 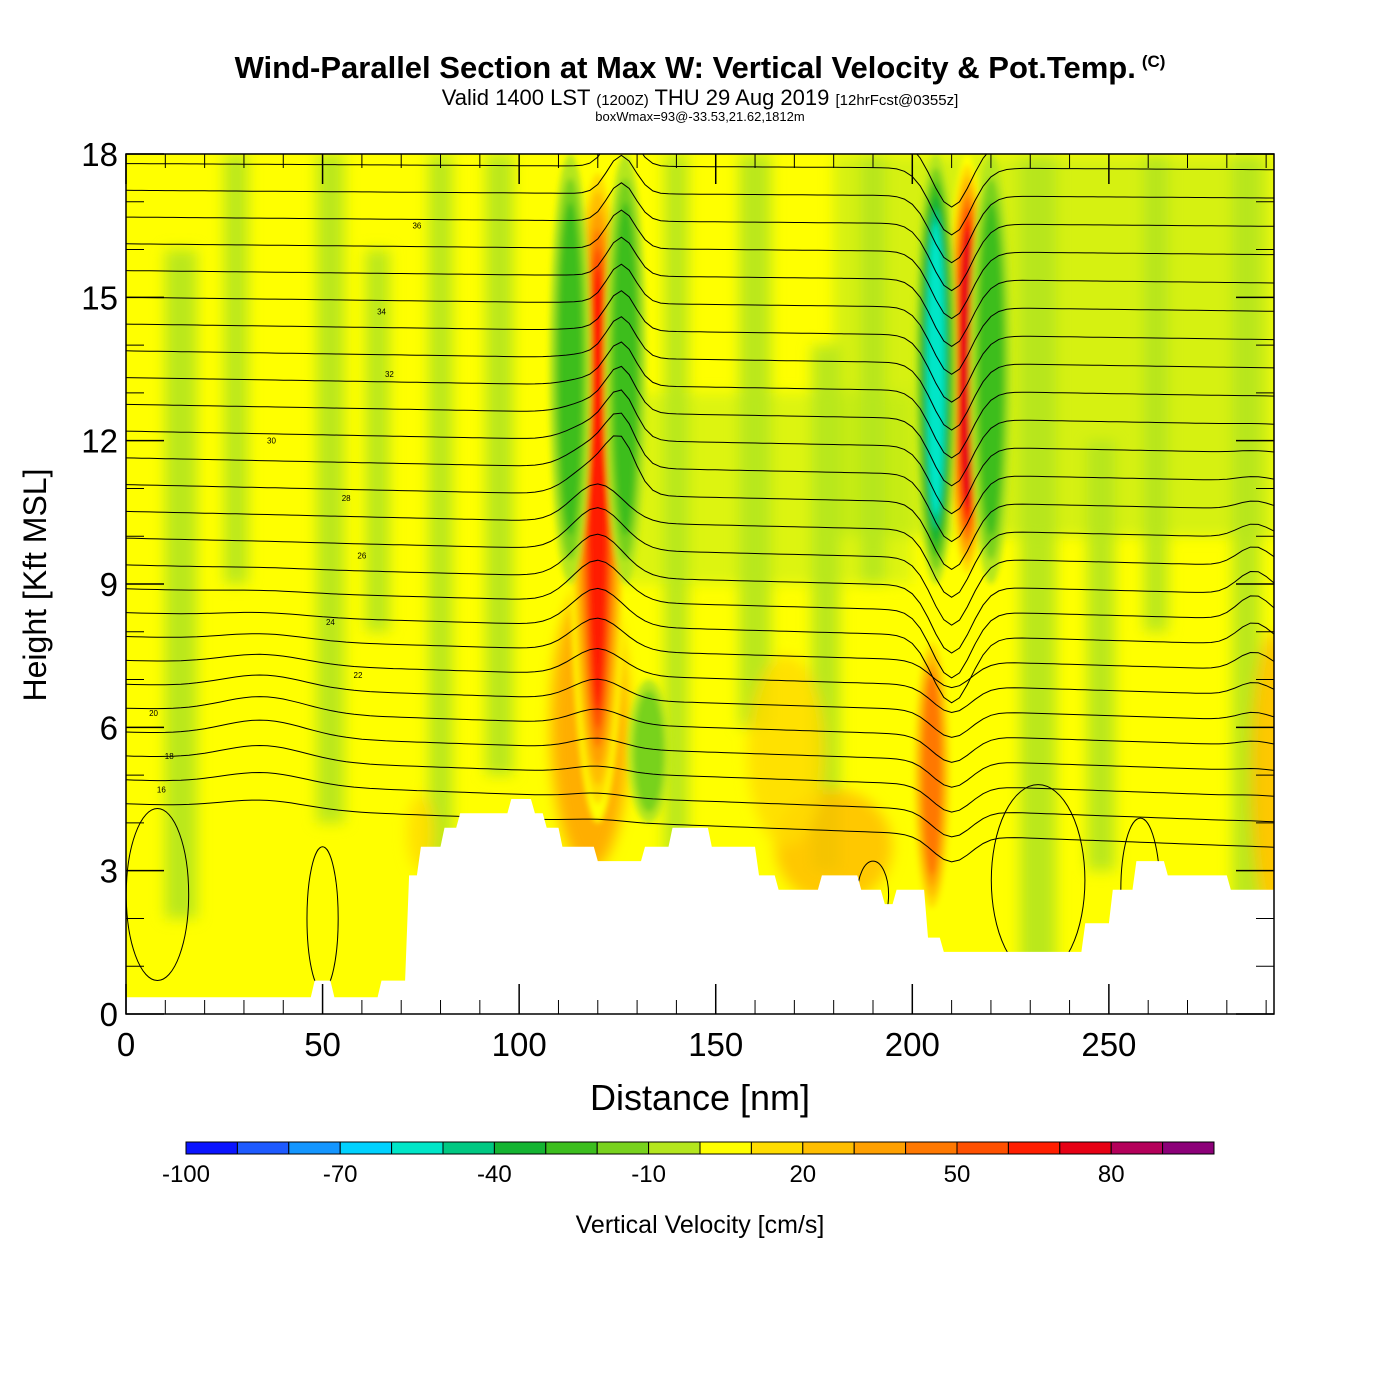 What do you see at coordinates (1108, 1044) in the screenshot?
I see `x-tick-label: 250` at bounding box center [1108, 1044].